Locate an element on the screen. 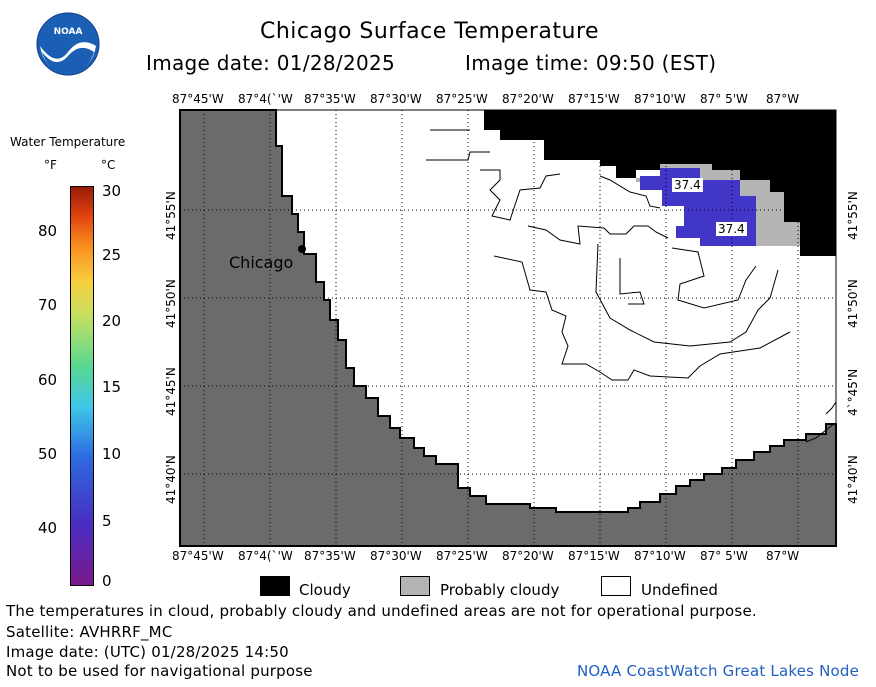 The image size is (876, 687). latitude-label: 41°45'N is located at coordinates (171, 391).